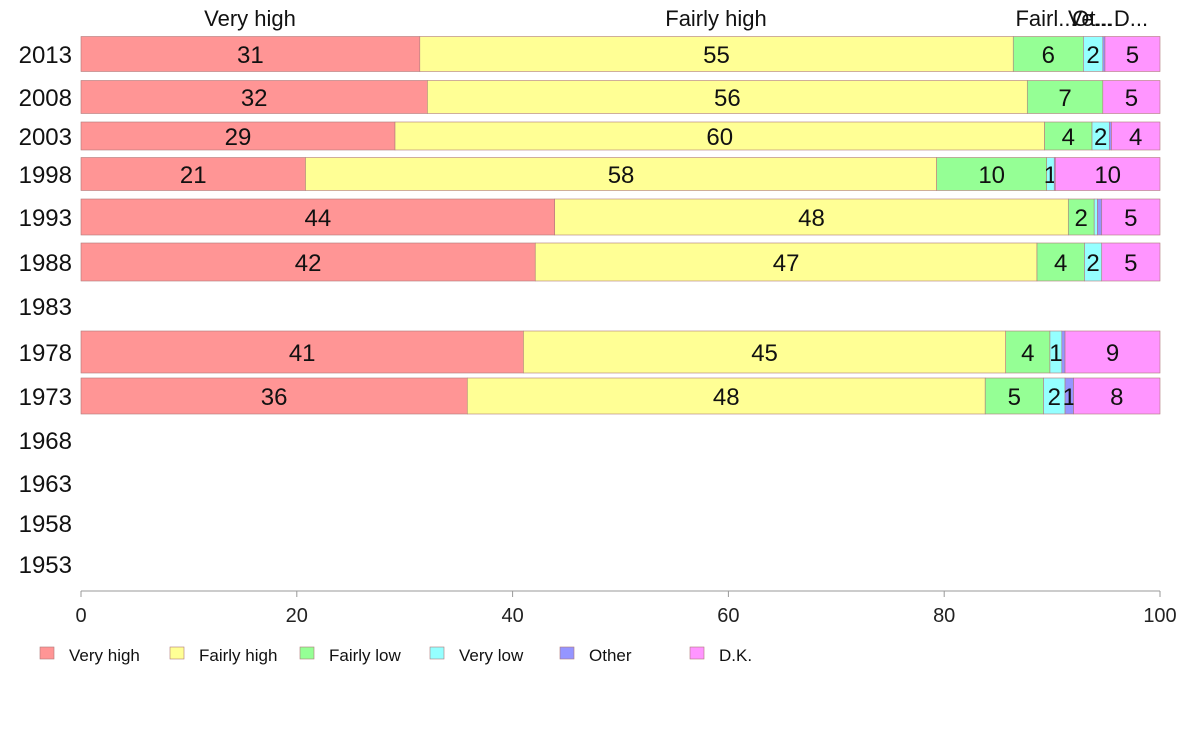 The height and width of the screenshot is (736, 1188). I want to click on bar-1998-d-k, so click(1108, 174).